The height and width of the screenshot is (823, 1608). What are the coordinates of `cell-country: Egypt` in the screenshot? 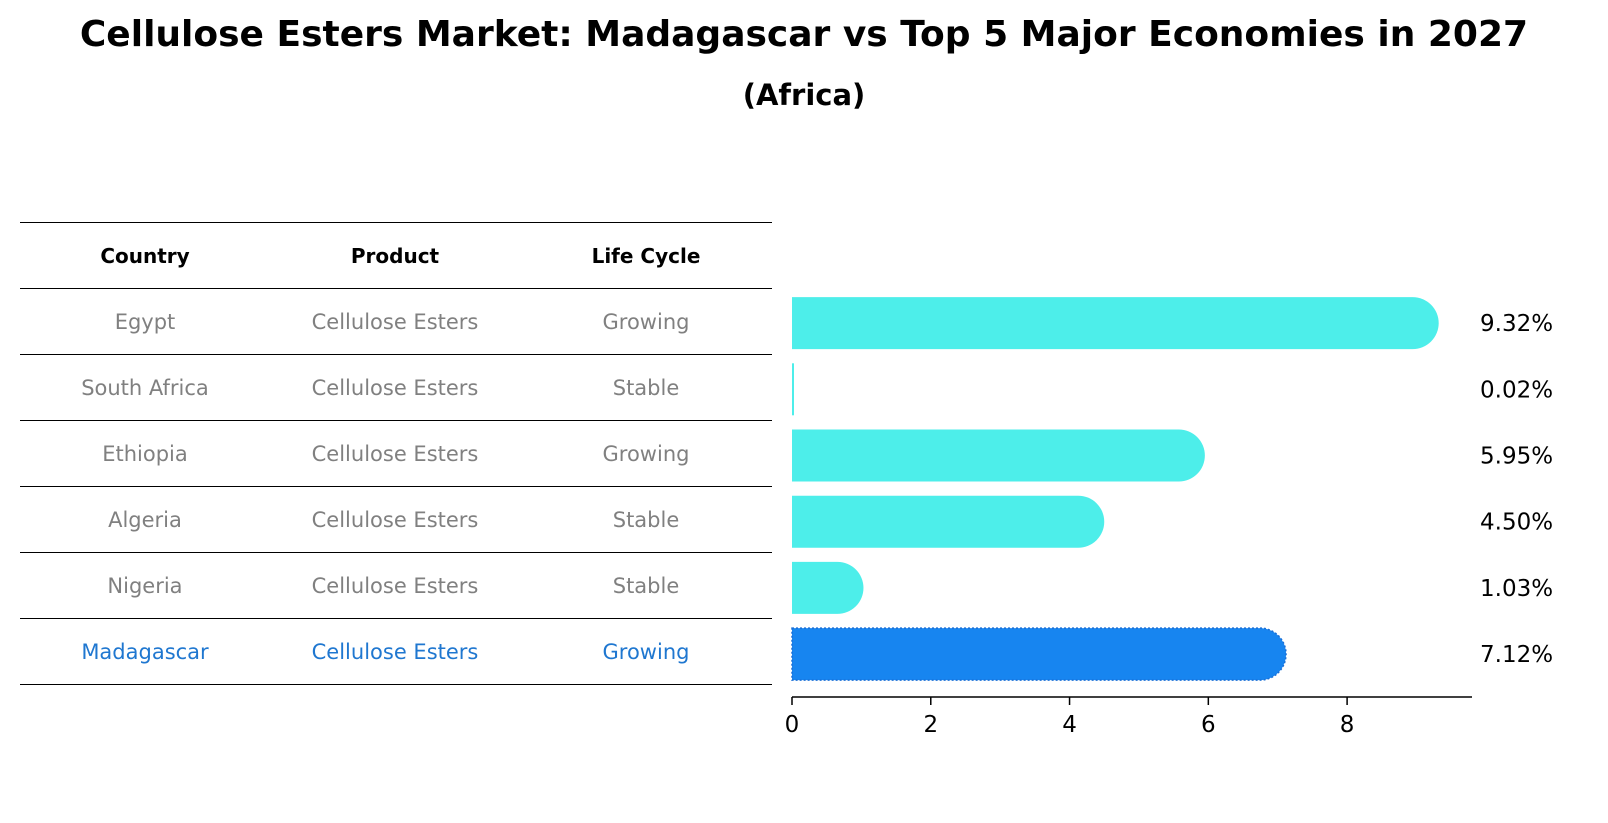 It's located at (145, 321).